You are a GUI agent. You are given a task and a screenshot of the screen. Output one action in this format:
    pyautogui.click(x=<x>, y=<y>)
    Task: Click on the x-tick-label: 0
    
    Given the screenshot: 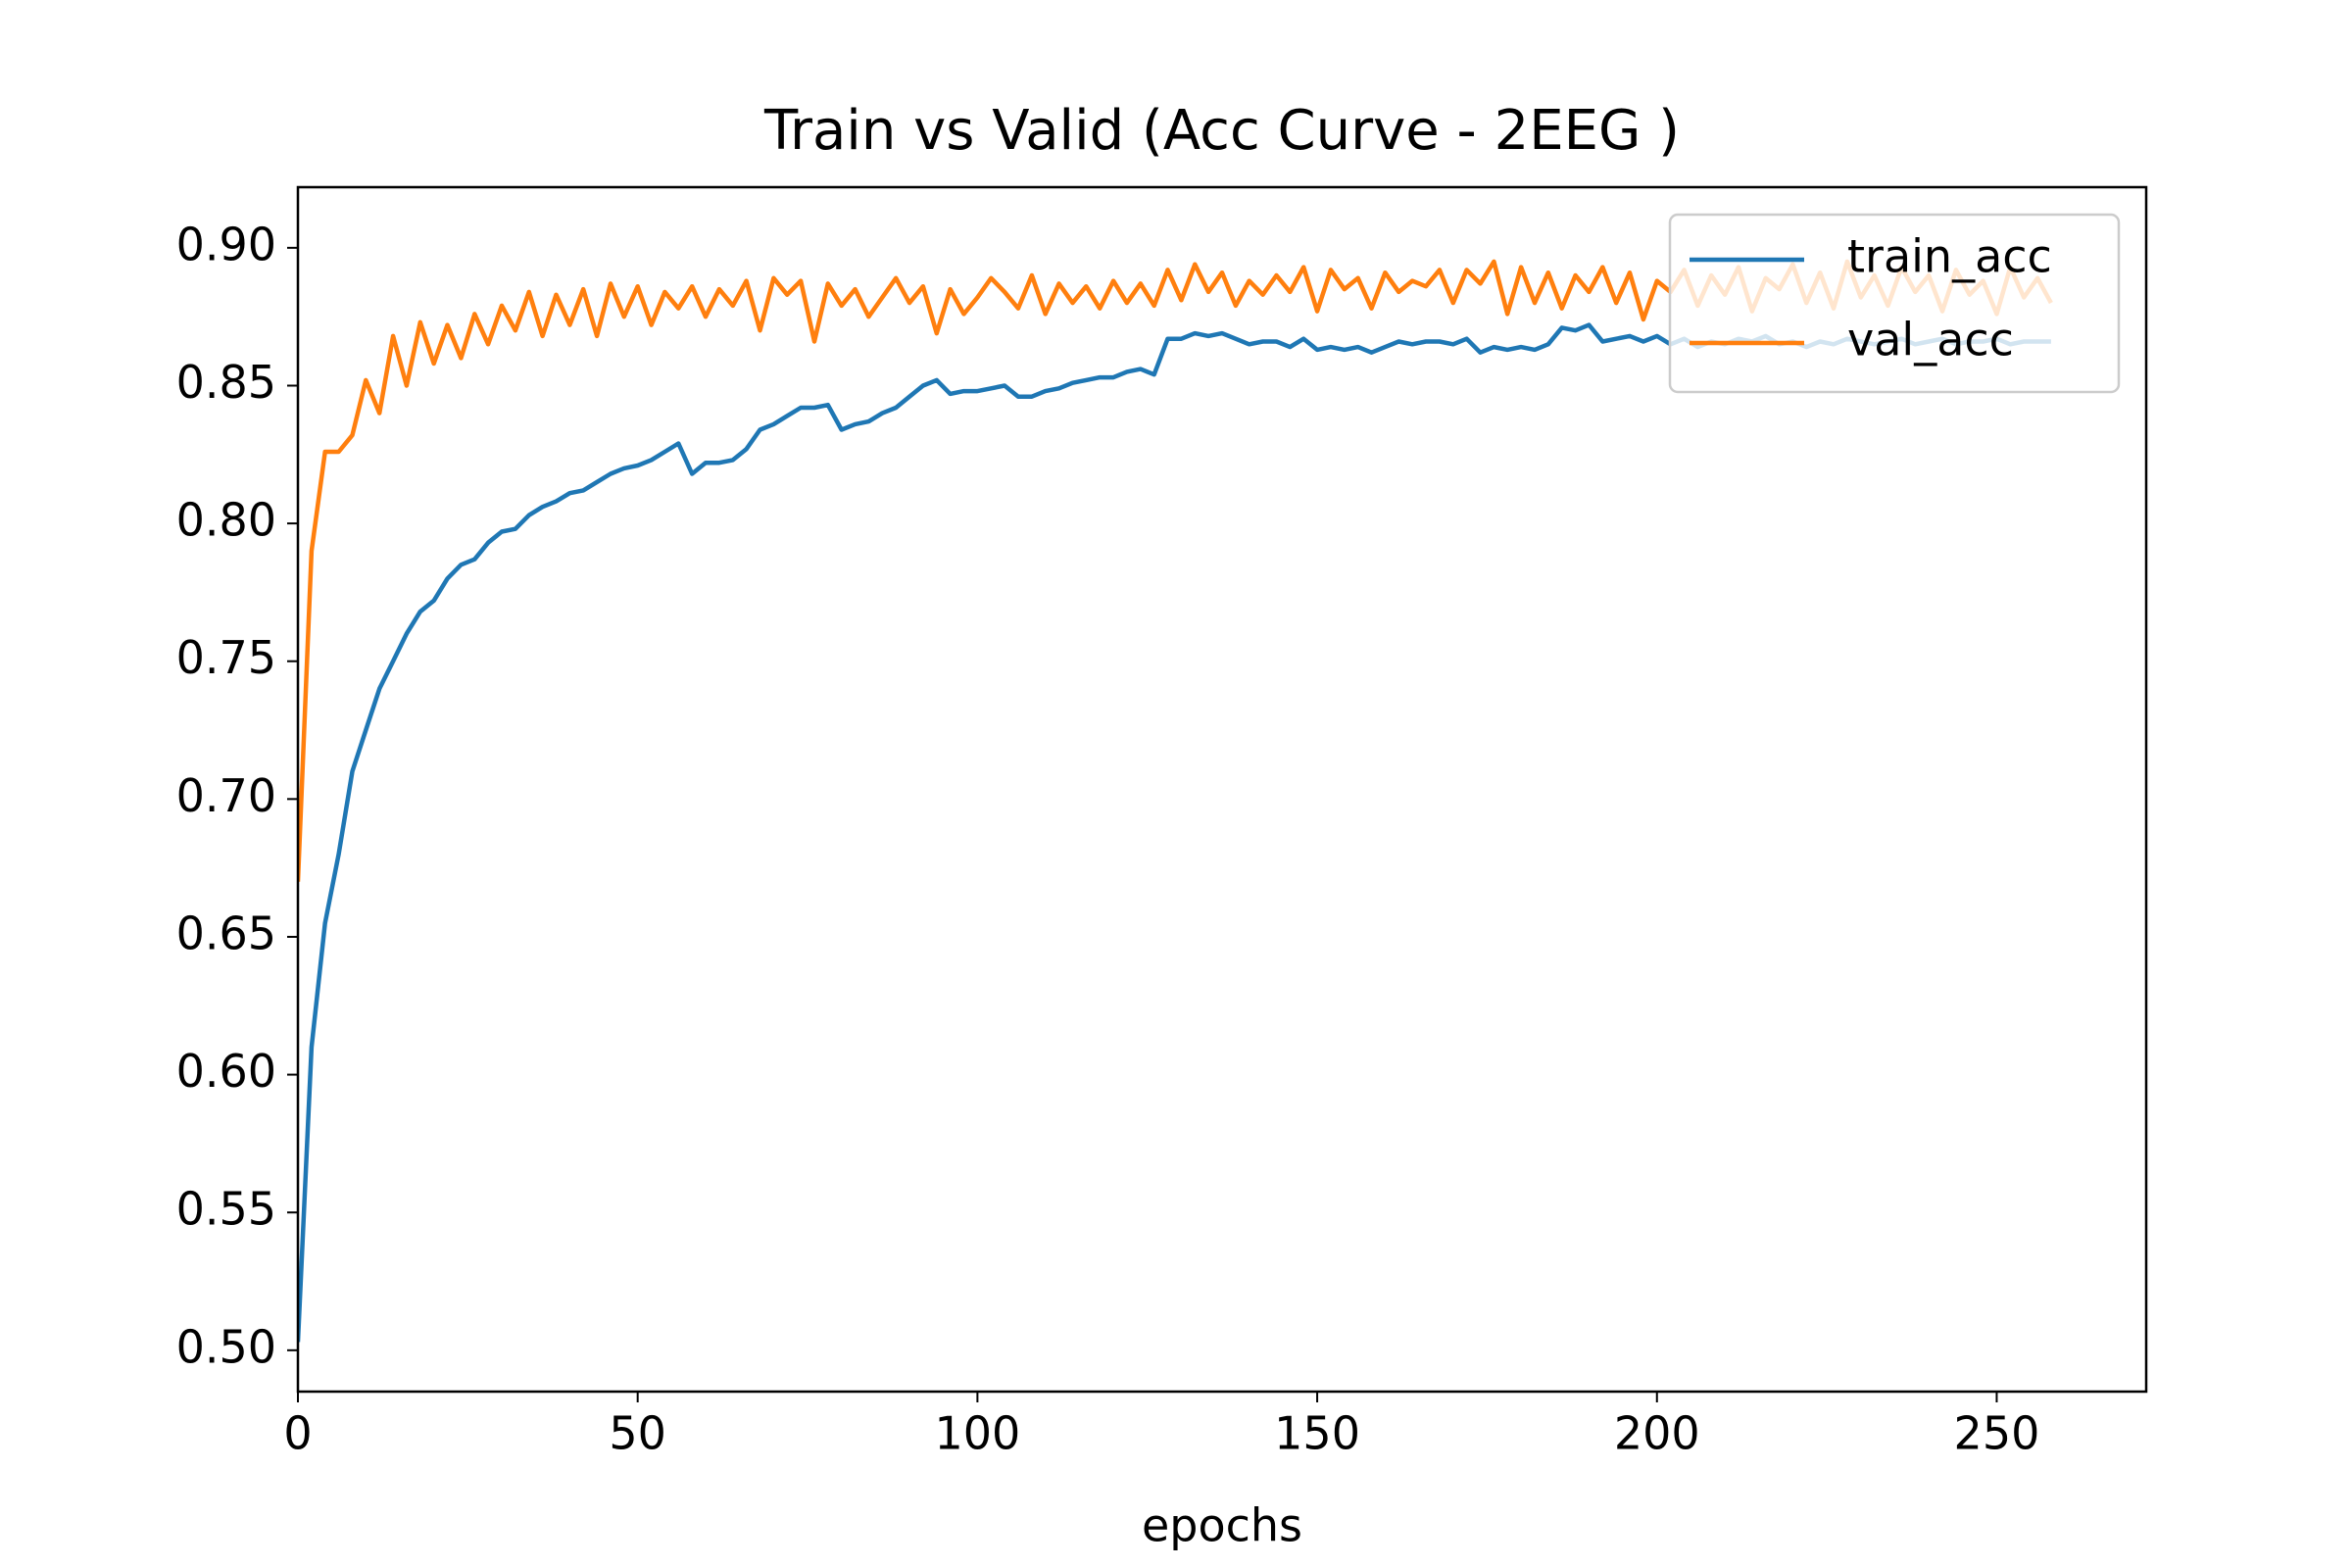 What is the action you would take?
    pyautogui.click(x=297, y=1433)
    